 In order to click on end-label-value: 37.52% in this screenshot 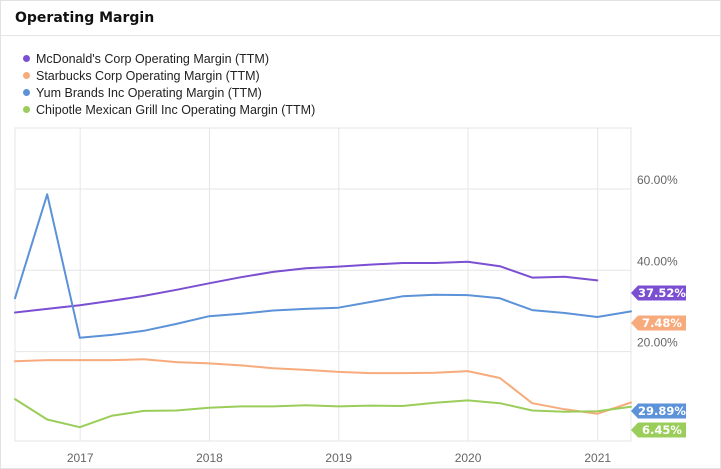, I will do `click(662, 293)`.